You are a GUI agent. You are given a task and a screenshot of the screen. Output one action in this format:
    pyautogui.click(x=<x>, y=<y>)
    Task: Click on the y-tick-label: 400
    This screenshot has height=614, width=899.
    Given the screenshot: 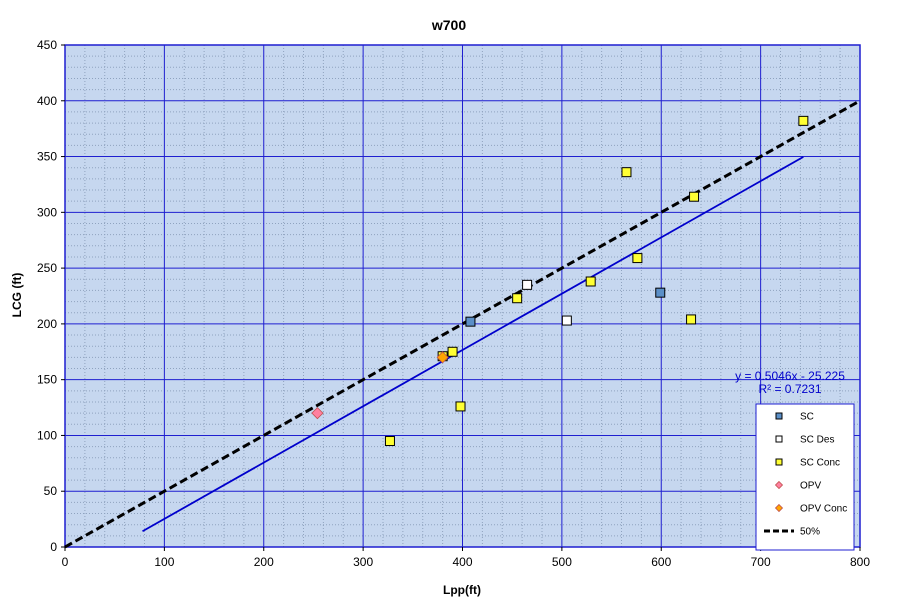 What is the action you would take?
    pyautogui.click(x=47, y=101)
    